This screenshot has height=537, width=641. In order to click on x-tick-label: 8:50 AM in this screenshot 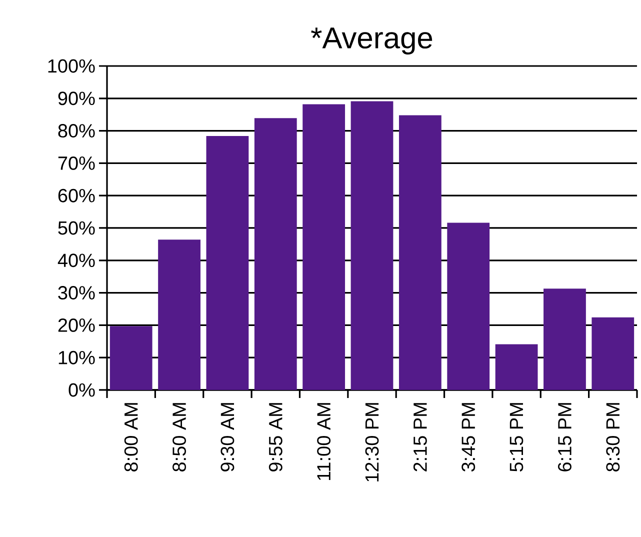, I will do `click(179, 437)`.